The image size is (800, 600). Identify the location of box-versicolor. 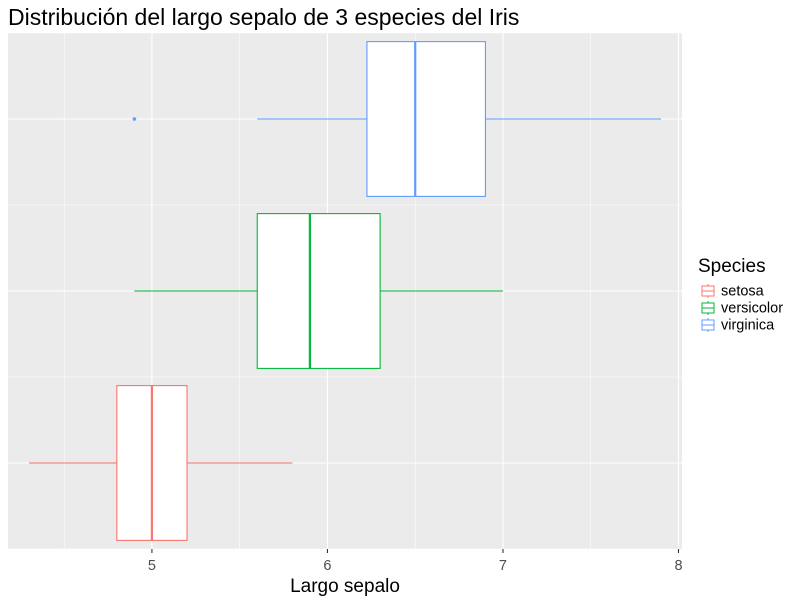
(318, 291).